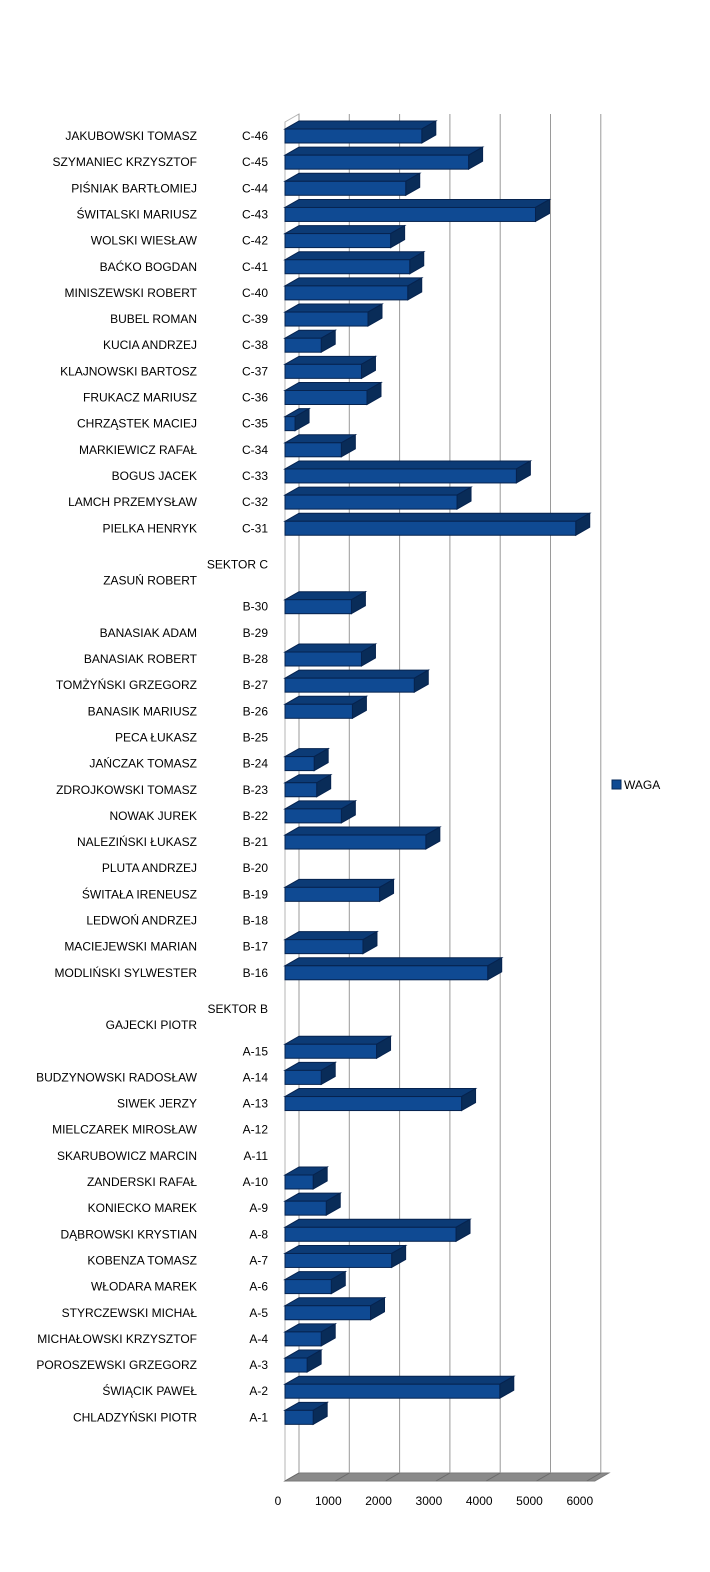  What do you see at coordinates (137, 841) in the screenshot?
I see `category-name-27: NALEZIŃSKI ŁUKASZ` at bounding box center [137, 841].